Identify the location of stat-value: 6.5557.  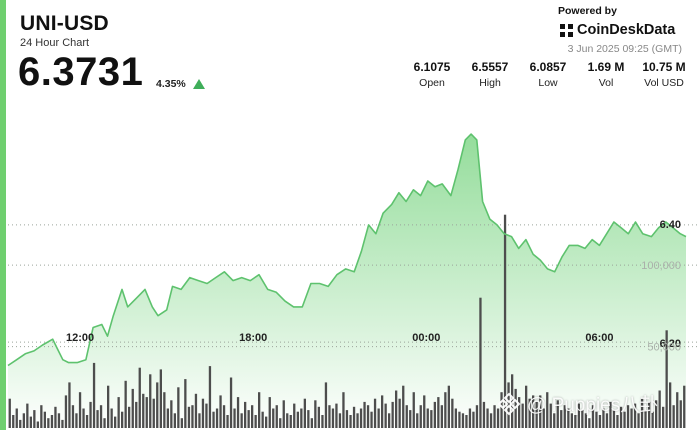
(490, 67).